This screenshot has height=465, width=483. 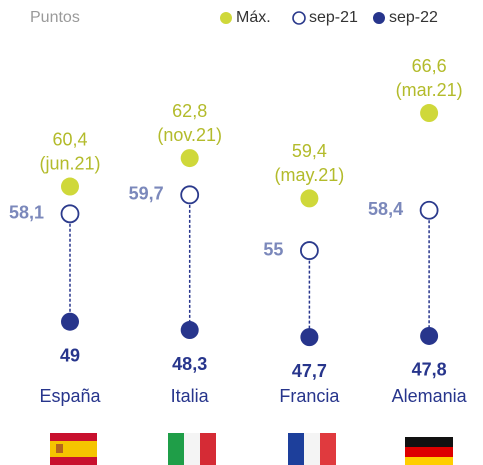 What do you see at coordinates (26, 213) in the screenshot?
I see `sep21-label: 58,1` at bounding box center [26, 213].